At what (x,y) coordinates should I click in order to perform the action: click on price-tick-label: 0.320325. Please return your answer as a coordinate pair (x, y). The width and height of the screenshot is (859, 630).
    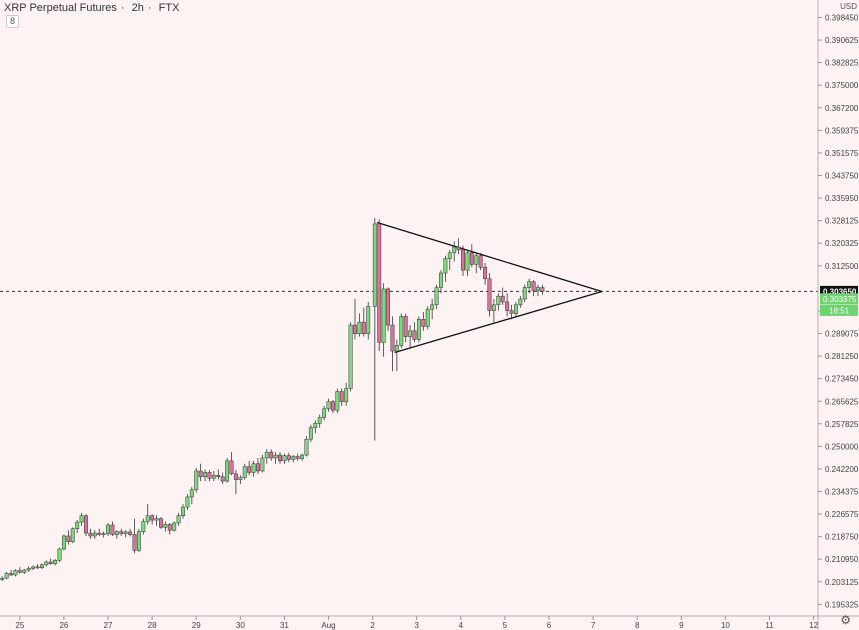
    Looking at the image, I should click on (842, 243).